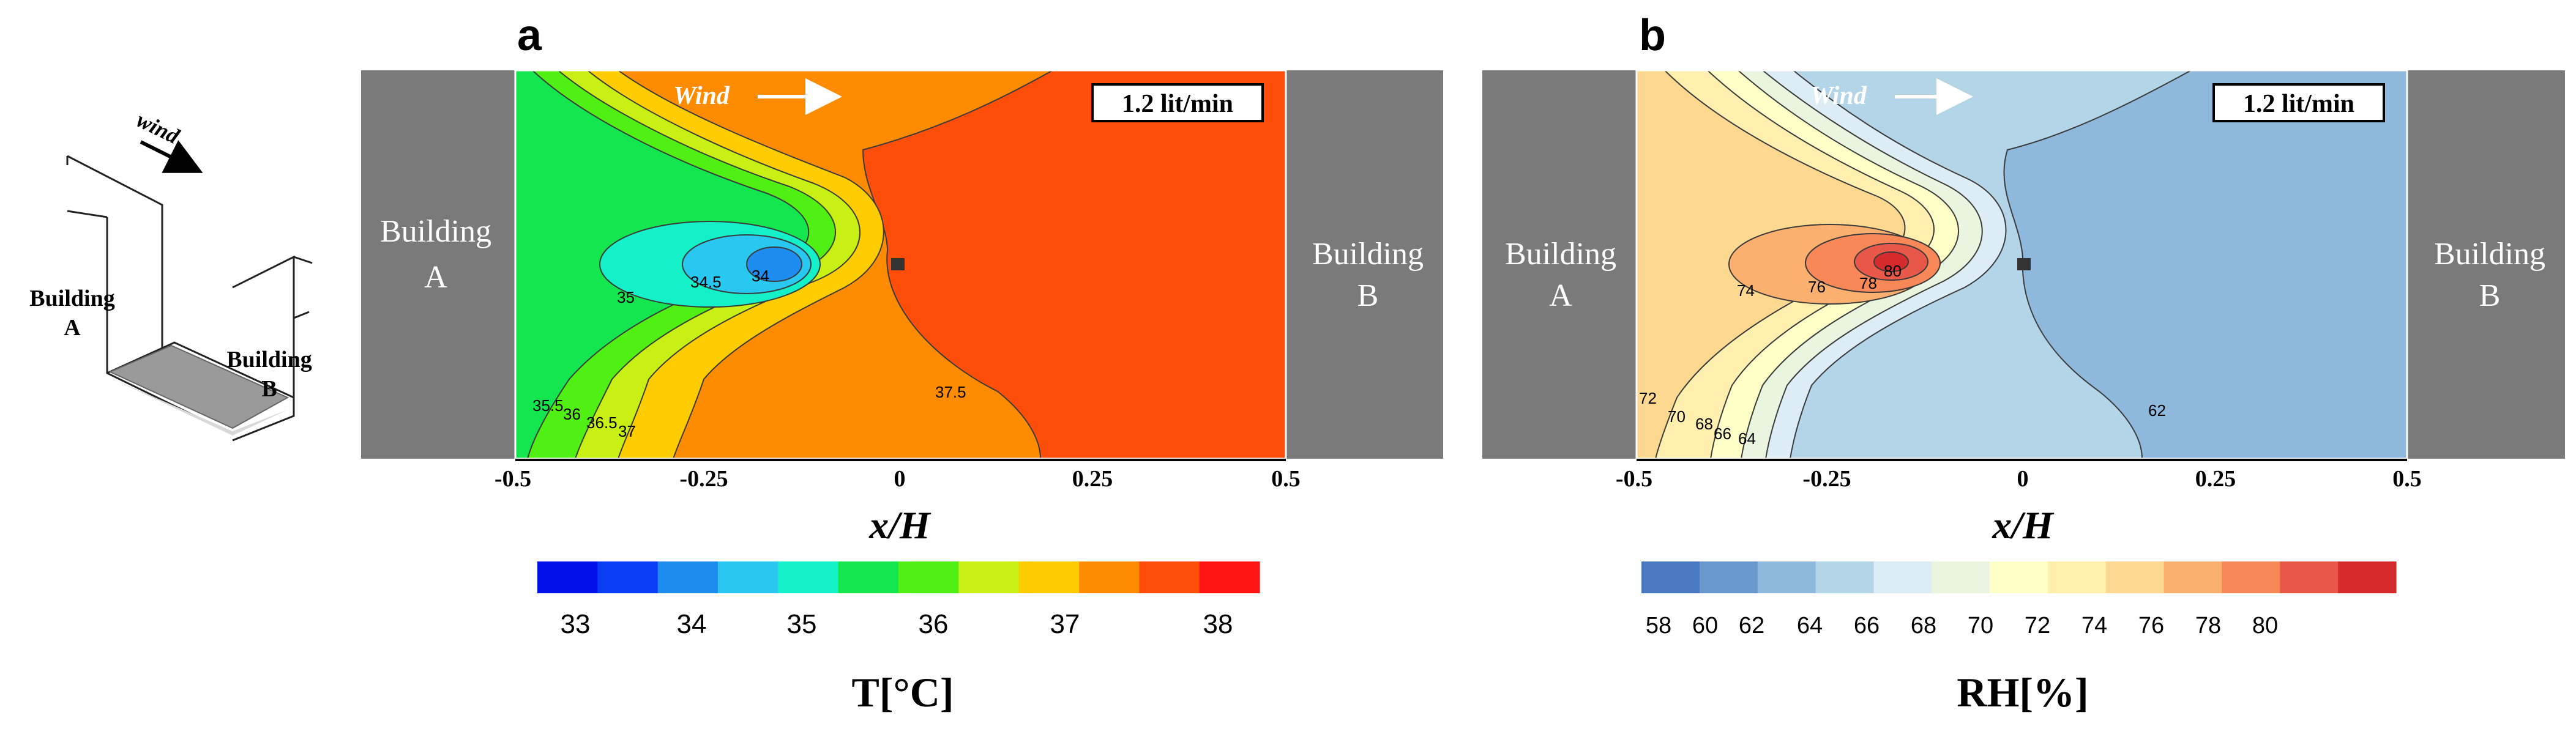 The height and width of the screenshot is (737, 2576). What do you see at coordinates (1560, 295) in the screenshot?
I see `panel-b-building-left-line2: A` at bounding box center [1560, 295].